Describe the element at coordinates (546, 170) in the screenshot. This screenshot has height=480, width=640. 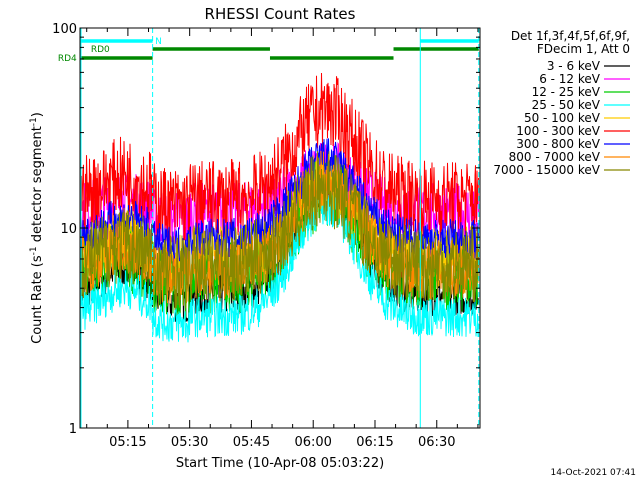
I see `legend-label-8: 7000 - 15000 keV` at that location.